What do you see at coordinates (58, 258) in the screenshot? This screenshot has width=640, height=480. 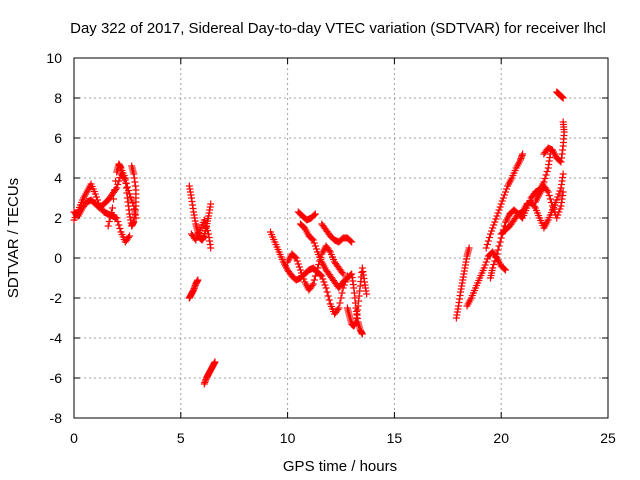 I see `y-tick-label: 0` at bounding box center [58, 258].